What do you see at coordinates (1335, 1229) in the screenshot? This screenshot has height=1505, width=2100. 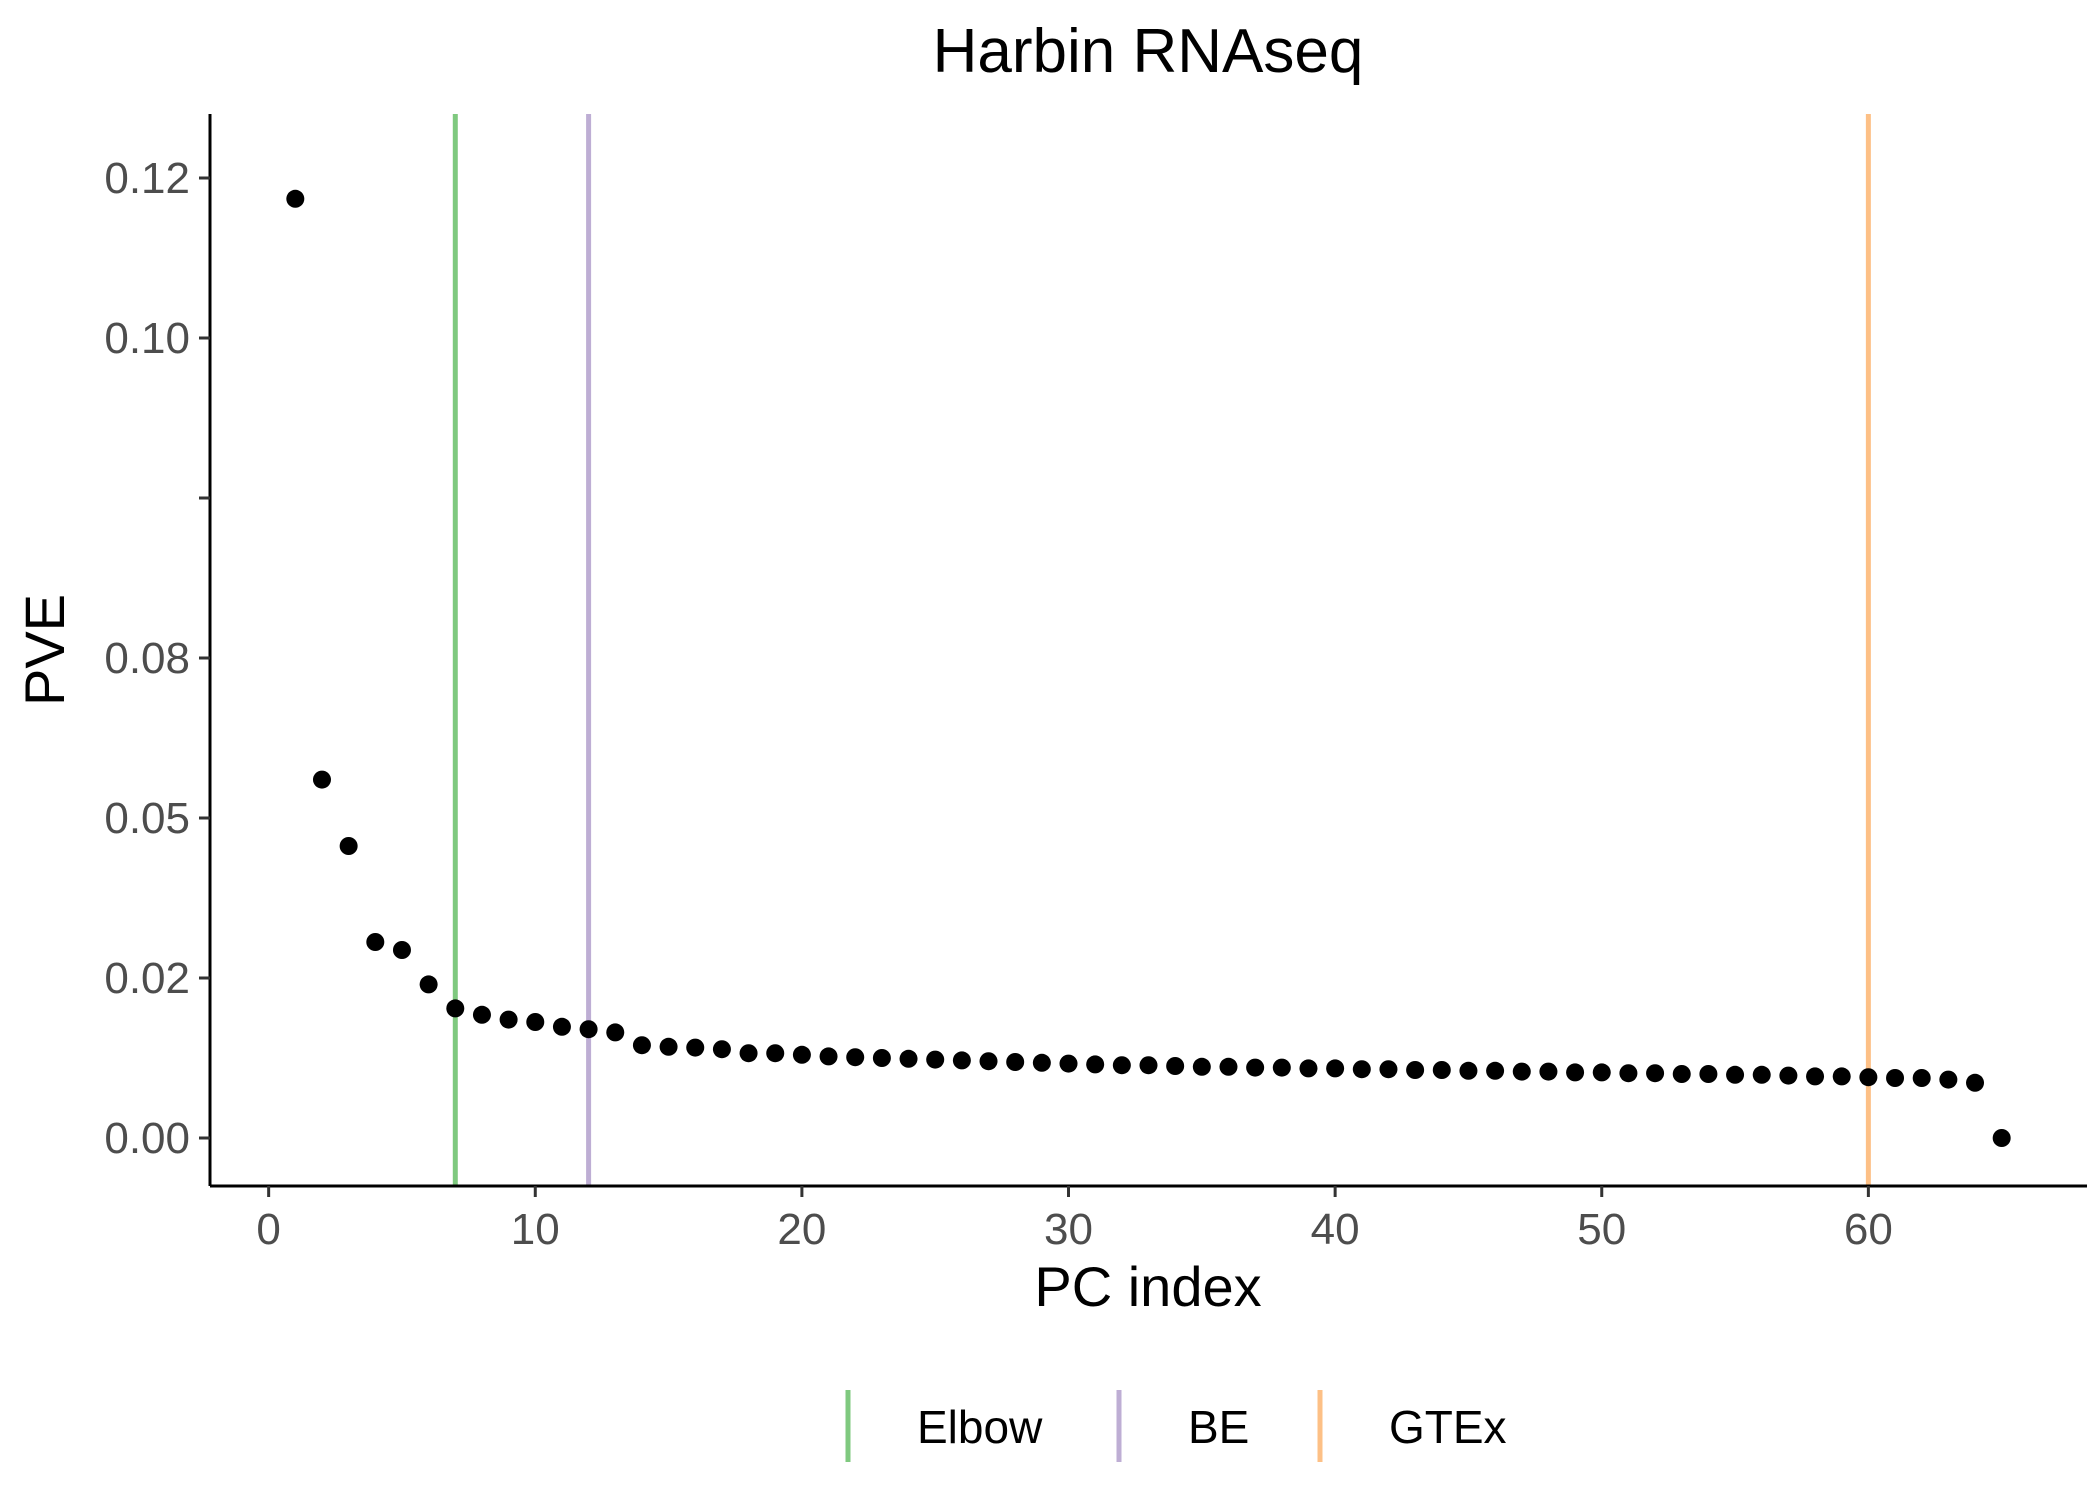 I see `x-tick-label: 40` at bounding box center [1335, 1229].